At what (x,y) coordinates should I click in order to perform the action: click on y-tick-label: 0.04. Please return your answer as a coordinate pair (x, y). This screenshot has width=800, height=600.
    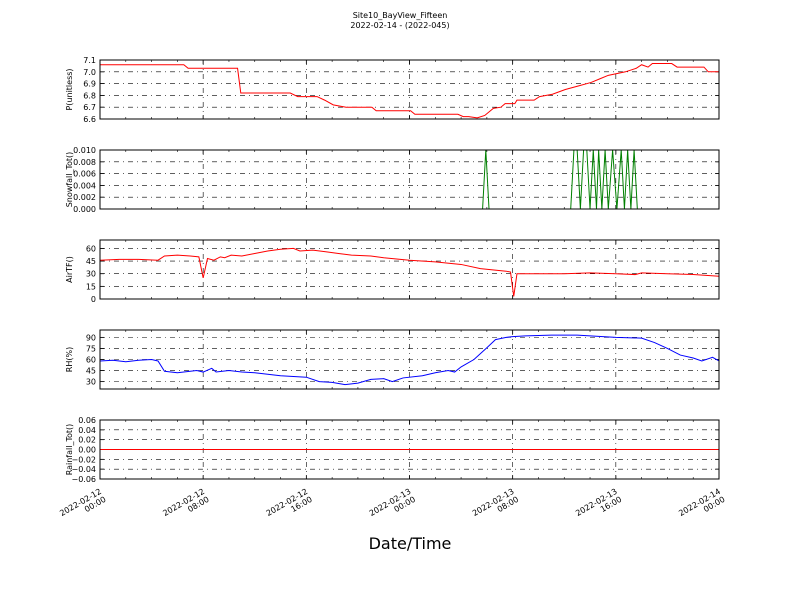
    Looking at the image, I should click on (87, 430).